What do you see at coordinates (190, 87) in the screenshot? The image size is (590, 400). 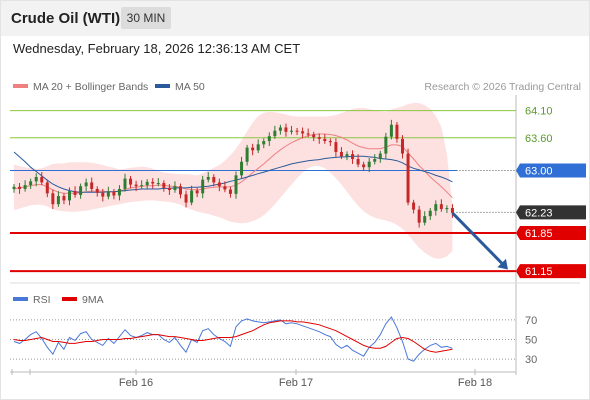 I see `ma50-legend-label: MA 50` at bounding box center [190, 87].